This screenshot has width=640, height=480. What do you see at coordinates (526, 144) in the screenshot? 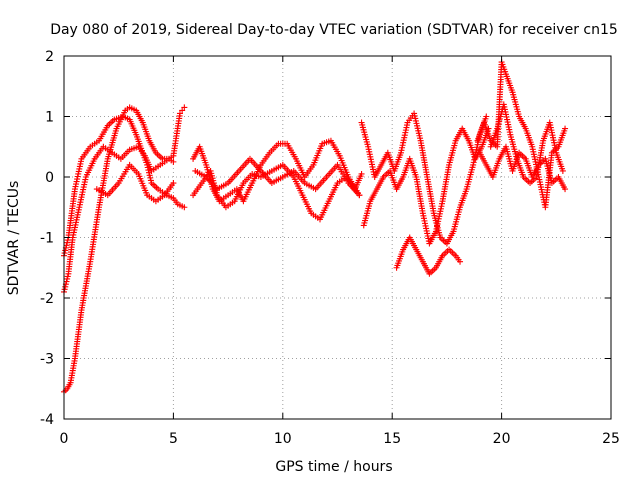
I see `series-trace-m` at bounding box center [526, 144].